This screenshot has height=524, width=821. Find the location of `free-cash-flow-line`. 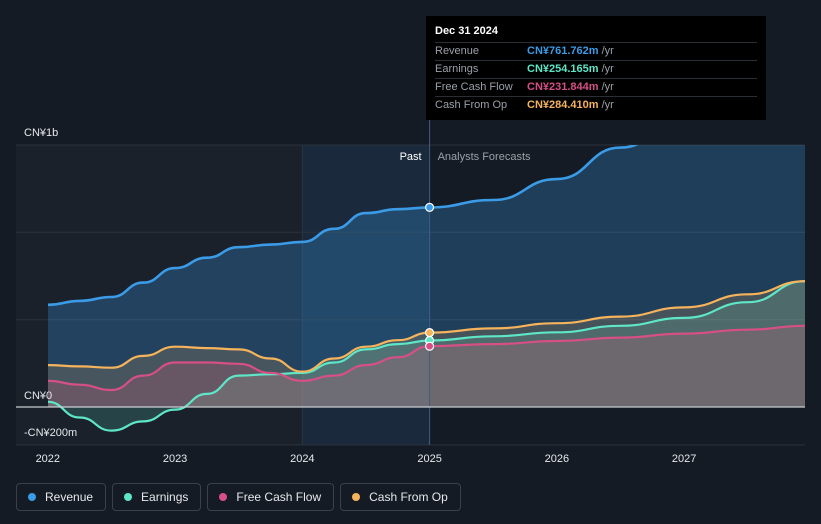

free-cash-flow-line is located at coordinates (426, 358).